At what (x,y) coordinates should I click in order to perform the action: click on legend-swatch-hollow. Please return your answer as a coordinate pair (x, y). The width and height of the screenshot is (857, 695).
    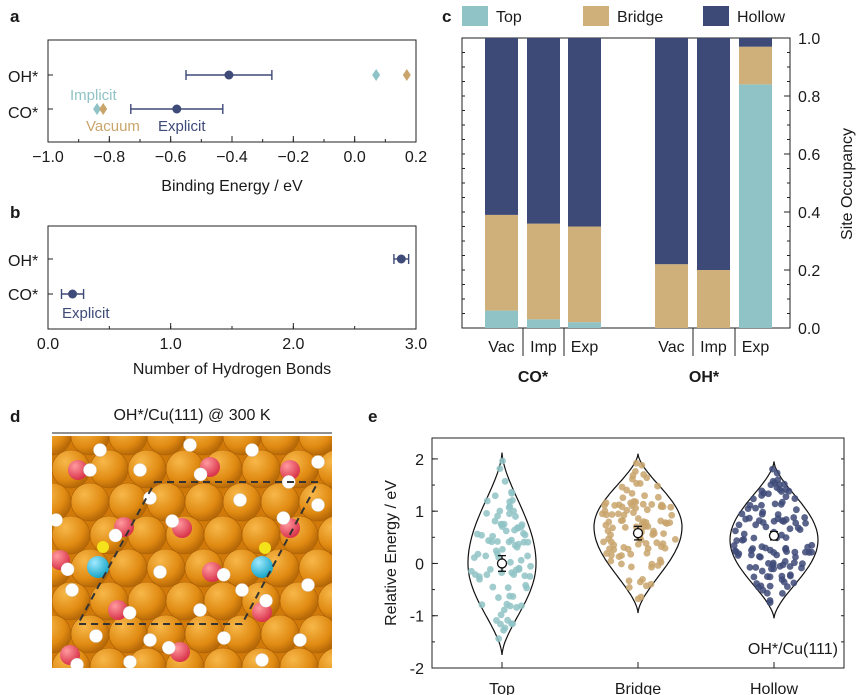
    Looking at the image, I should click on (716, 16).